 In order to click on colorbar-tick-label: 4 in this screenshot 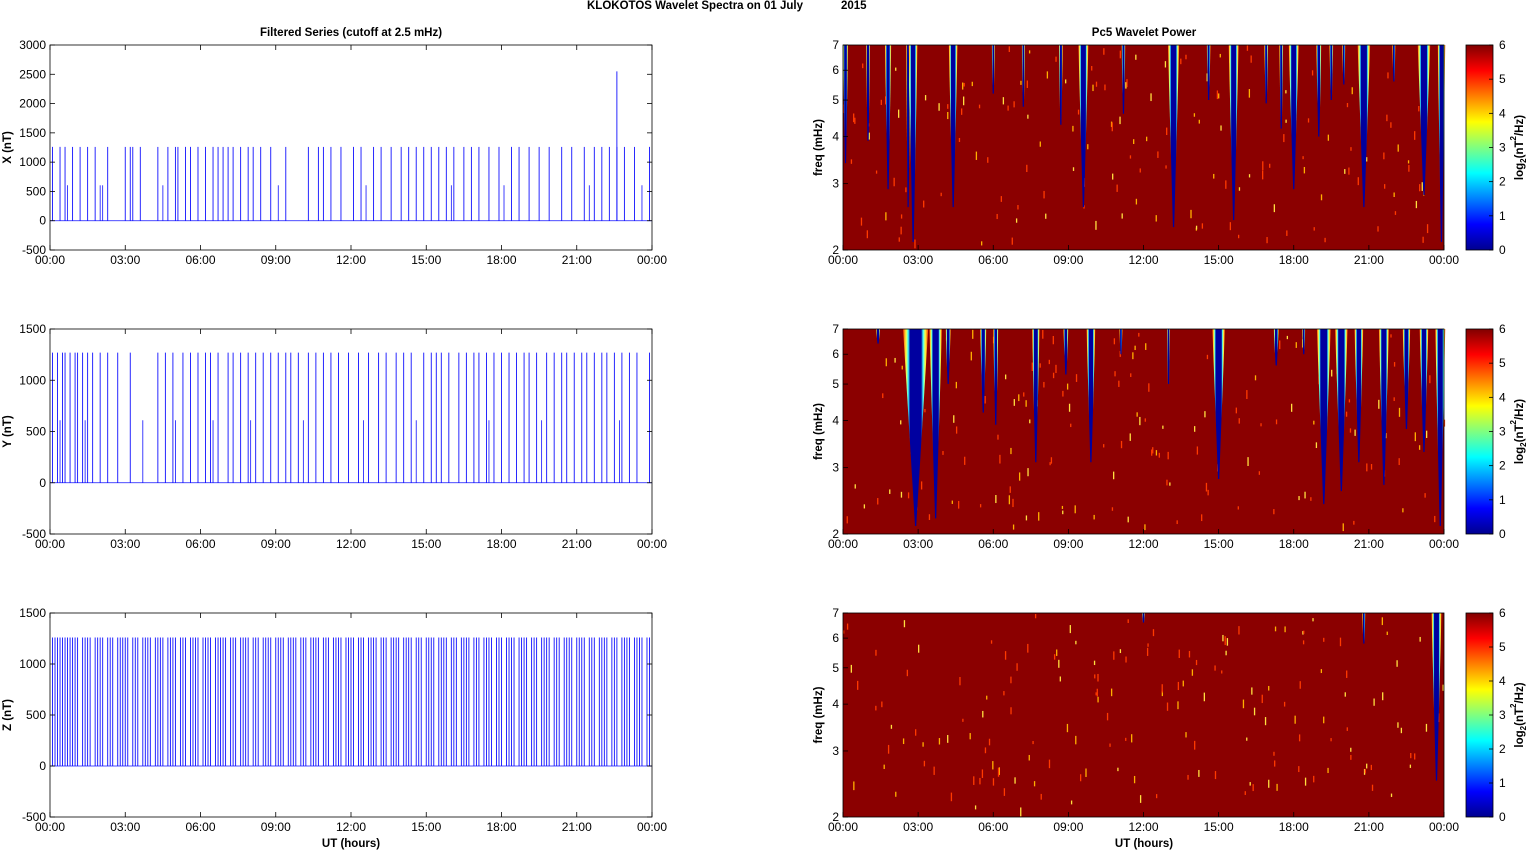, I will do `click(1502, 397)`.